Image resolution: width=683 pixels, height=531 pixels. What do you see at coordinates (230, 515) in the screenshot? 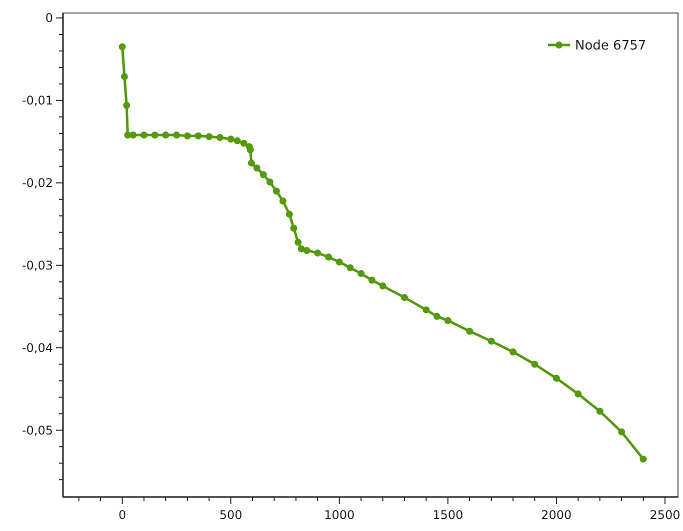
I see `x-tick-label: 500` at bounding box center [230, 515].